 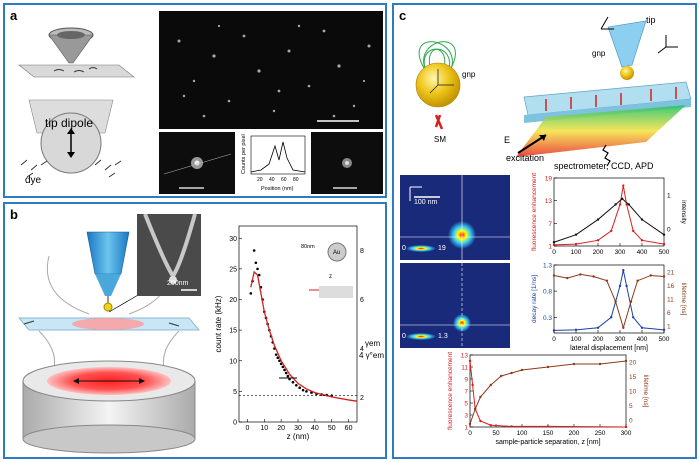 I want to click on right-tick-label: 21, so click(x=671, y=272).